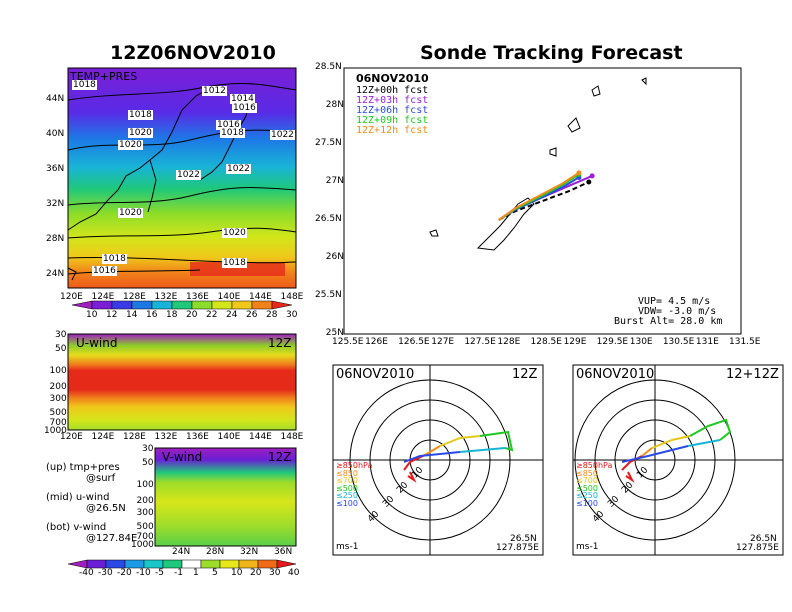 The height and width of the screenshot is (612, 792). I want to click on hodo-right-rings, so click(678, 460).